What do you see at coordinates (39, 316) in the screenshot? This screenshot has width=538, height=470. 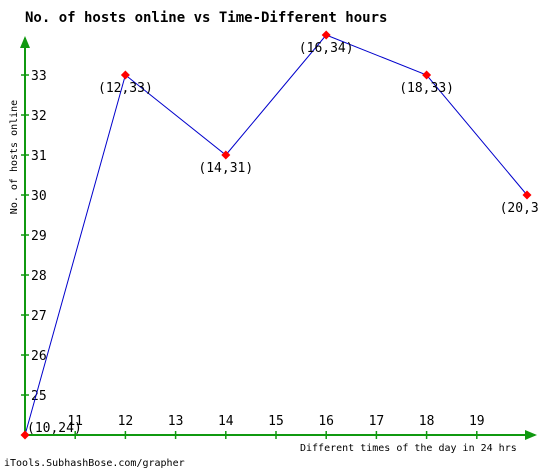 I see `y-tick-label: 27` at bounding box center [39, 316].